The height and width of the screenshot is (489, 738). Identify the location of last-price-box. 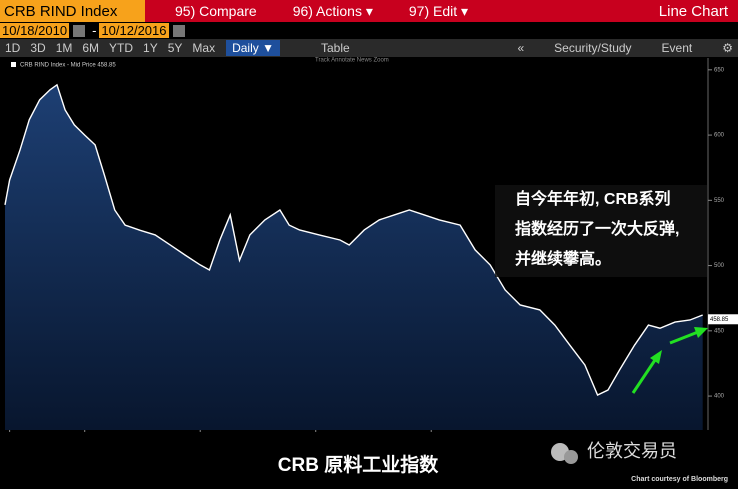
(723, 319).